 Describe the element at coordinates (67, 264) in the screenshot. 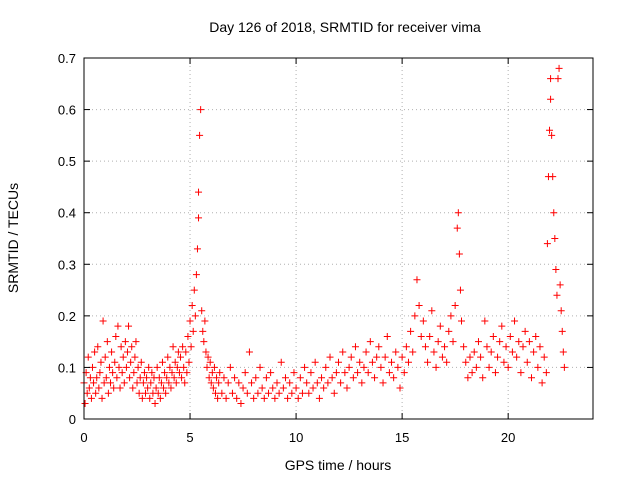

I see `y-tick-label: 0.3` at that location.